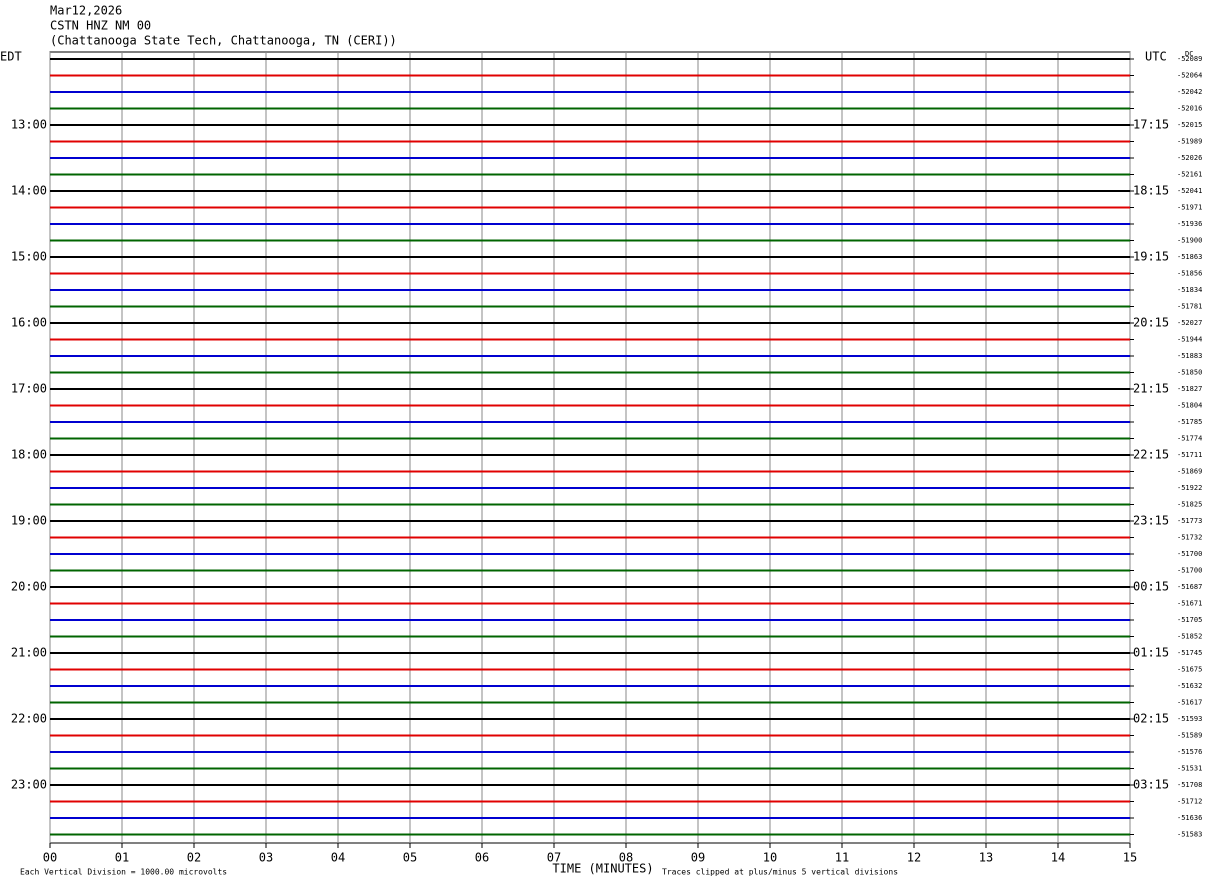  I want to click on left-time-label: 16:00, so click(29, 323).